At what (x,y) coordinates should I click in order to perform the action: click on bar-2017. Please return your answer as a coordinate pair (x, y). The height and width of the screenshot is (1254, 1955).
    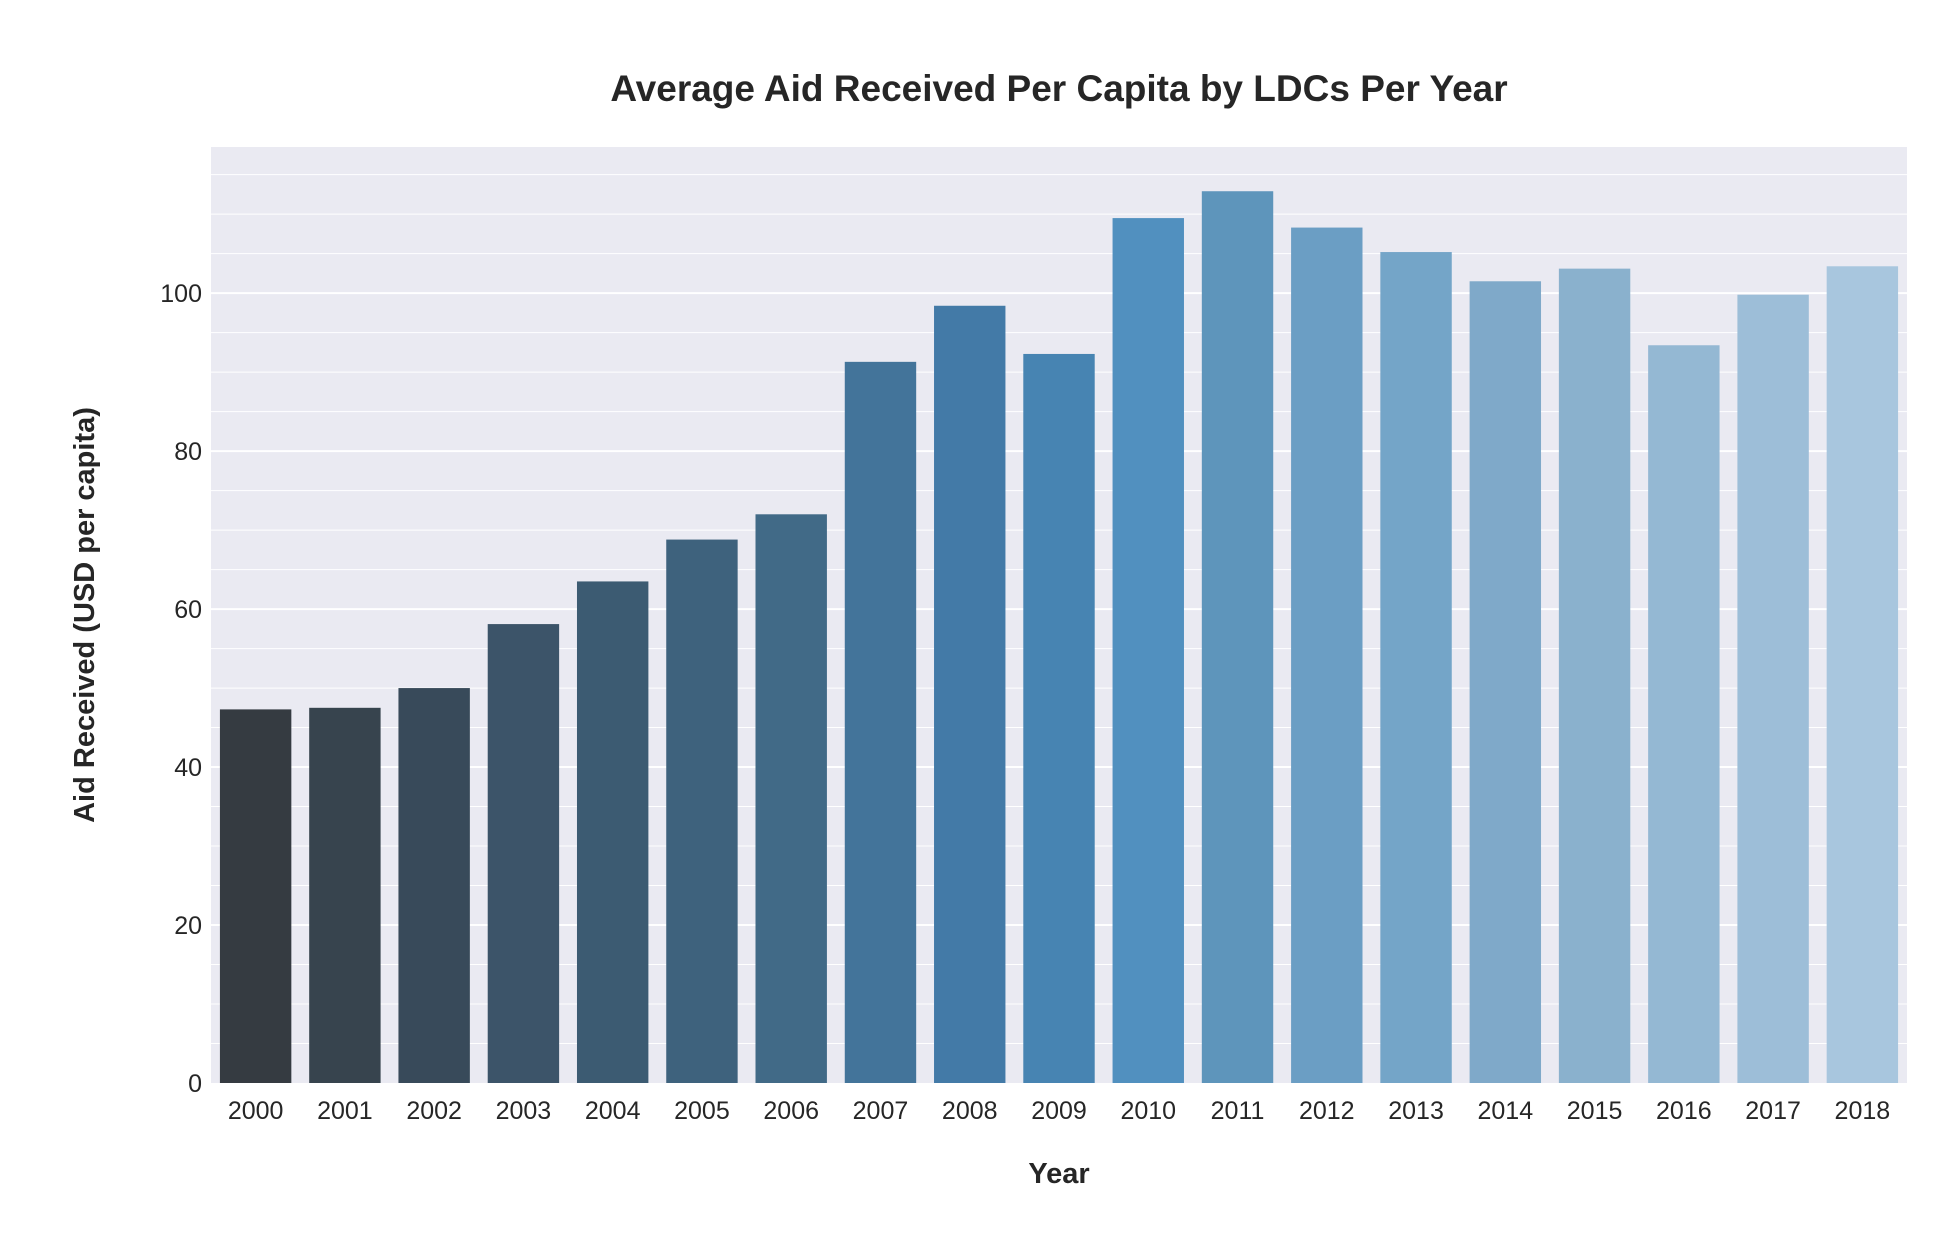
    Looking at the image, I should click on (1773, 689).